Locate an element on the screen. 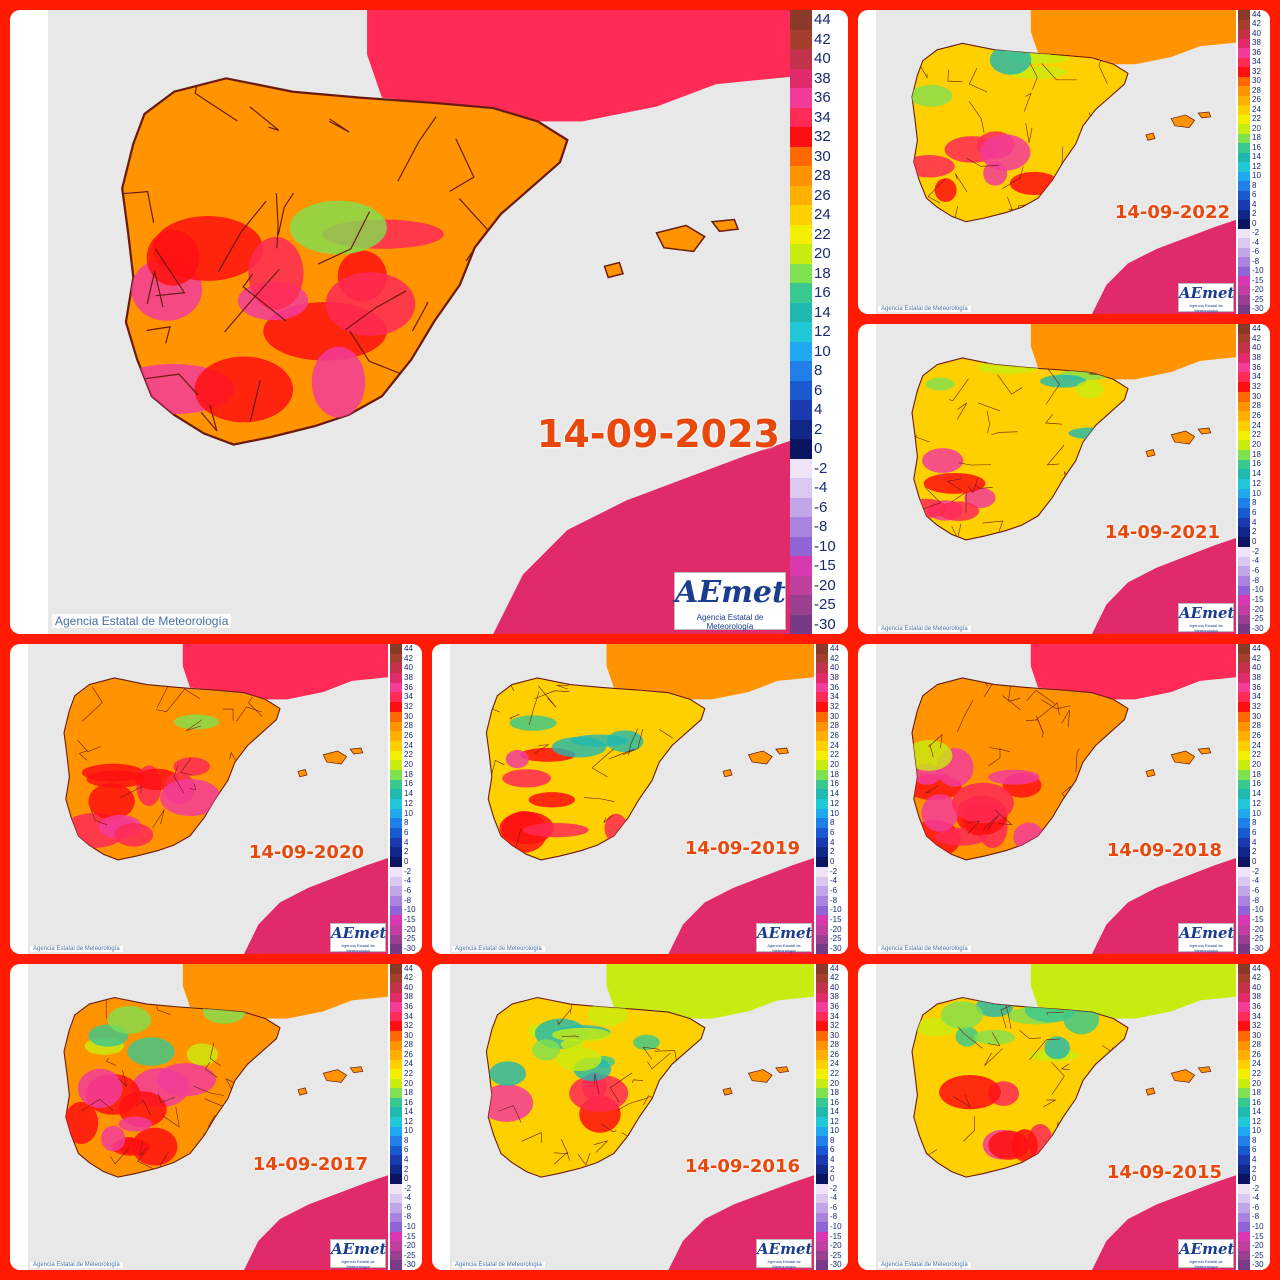 This screenshot has height=1280, width=1280. scale-tick-label: 22 is located at coordinates (1256, 119).